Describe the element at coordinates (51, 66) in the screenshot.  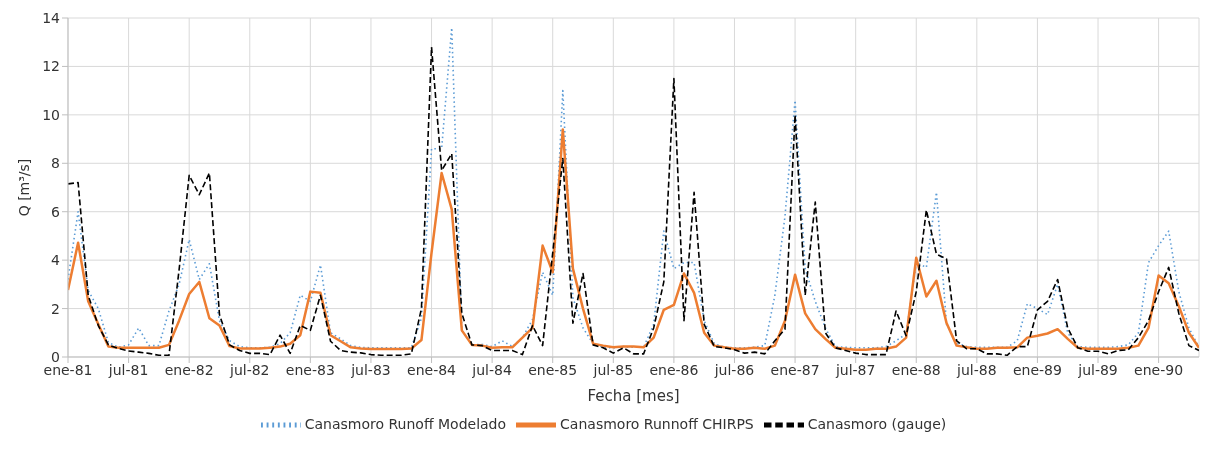
I see `y-tick-label: 12` at that location.